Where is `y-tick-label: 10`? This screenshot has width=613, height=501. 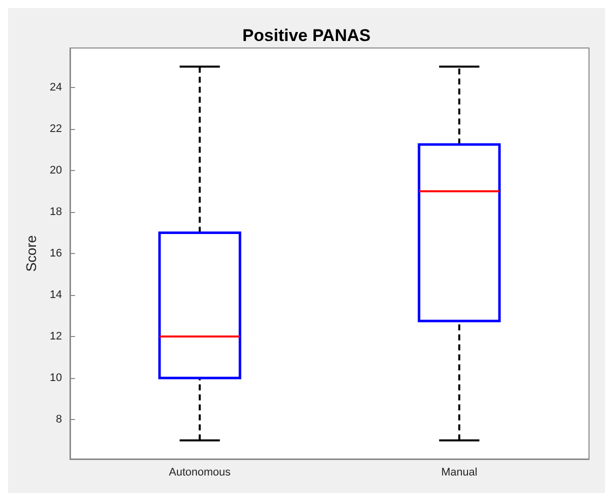 y-tick-label: 10 is located at coordinates (56, 378).